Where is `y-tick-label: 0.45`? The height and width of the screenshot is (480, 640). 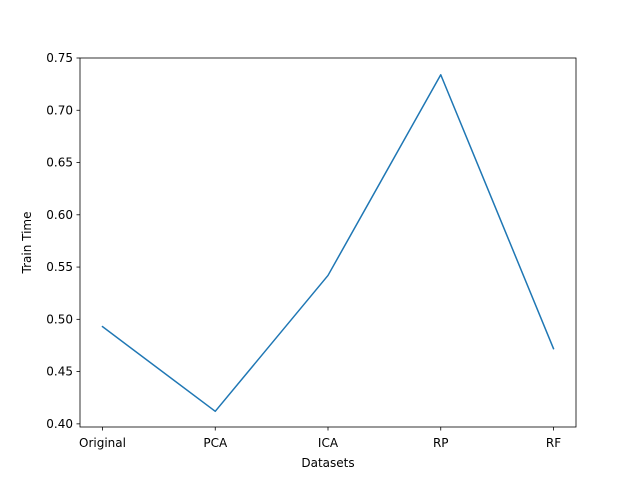 y-tick-label: 0.45 is located at coordinates (59, 372).